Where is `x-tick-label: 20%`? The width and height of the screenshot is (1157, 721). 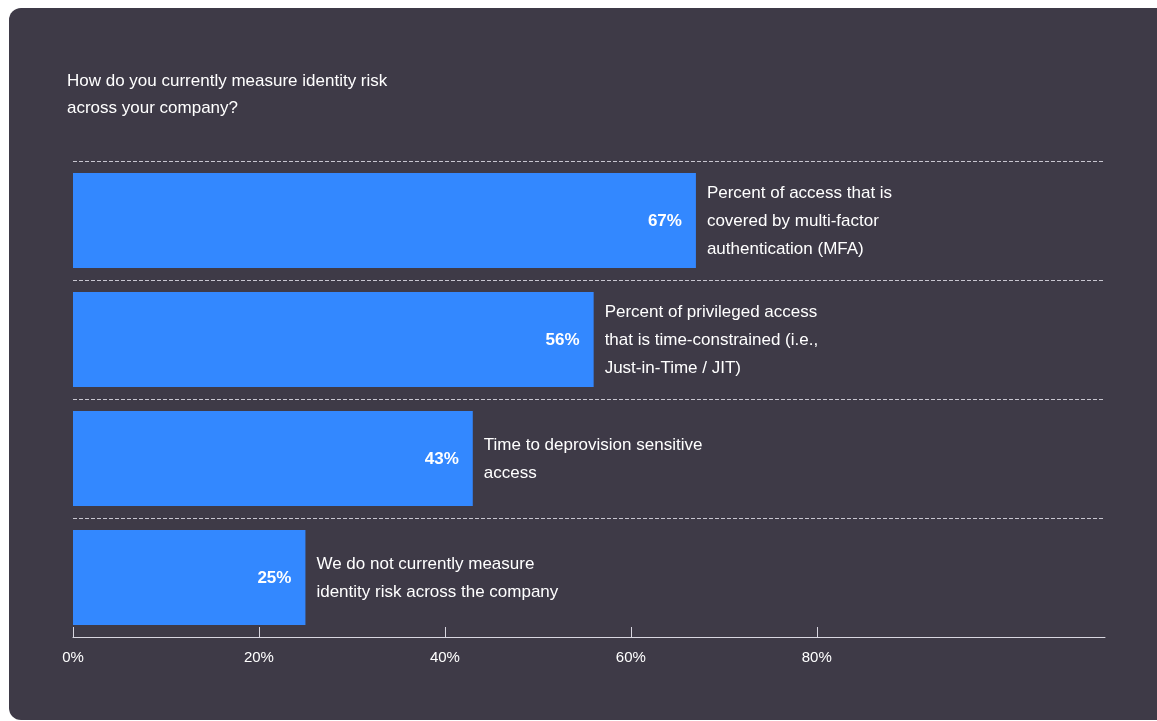 x-tick-label: 20% is located at coordinates (258, 656).